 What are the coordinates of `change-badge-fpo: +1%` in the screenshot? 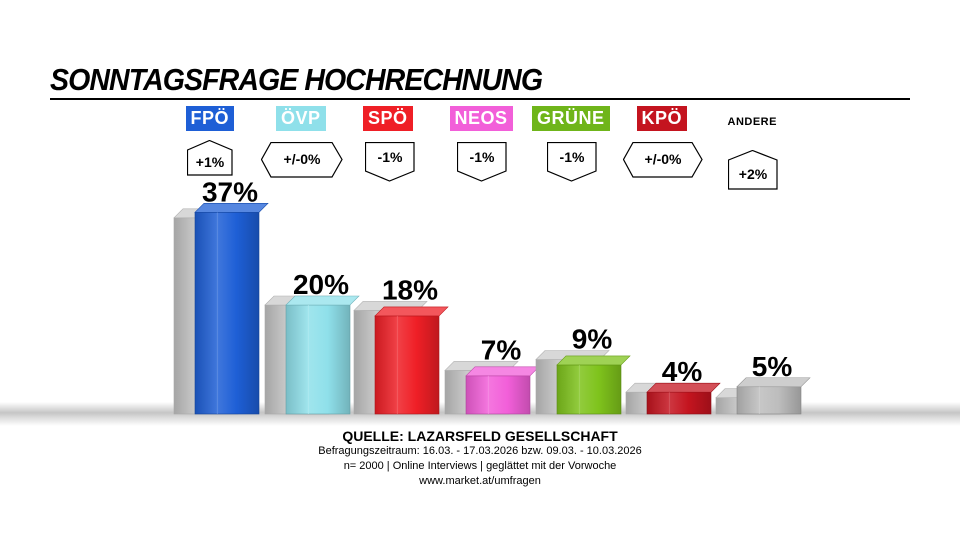 It's located at (210, 158).